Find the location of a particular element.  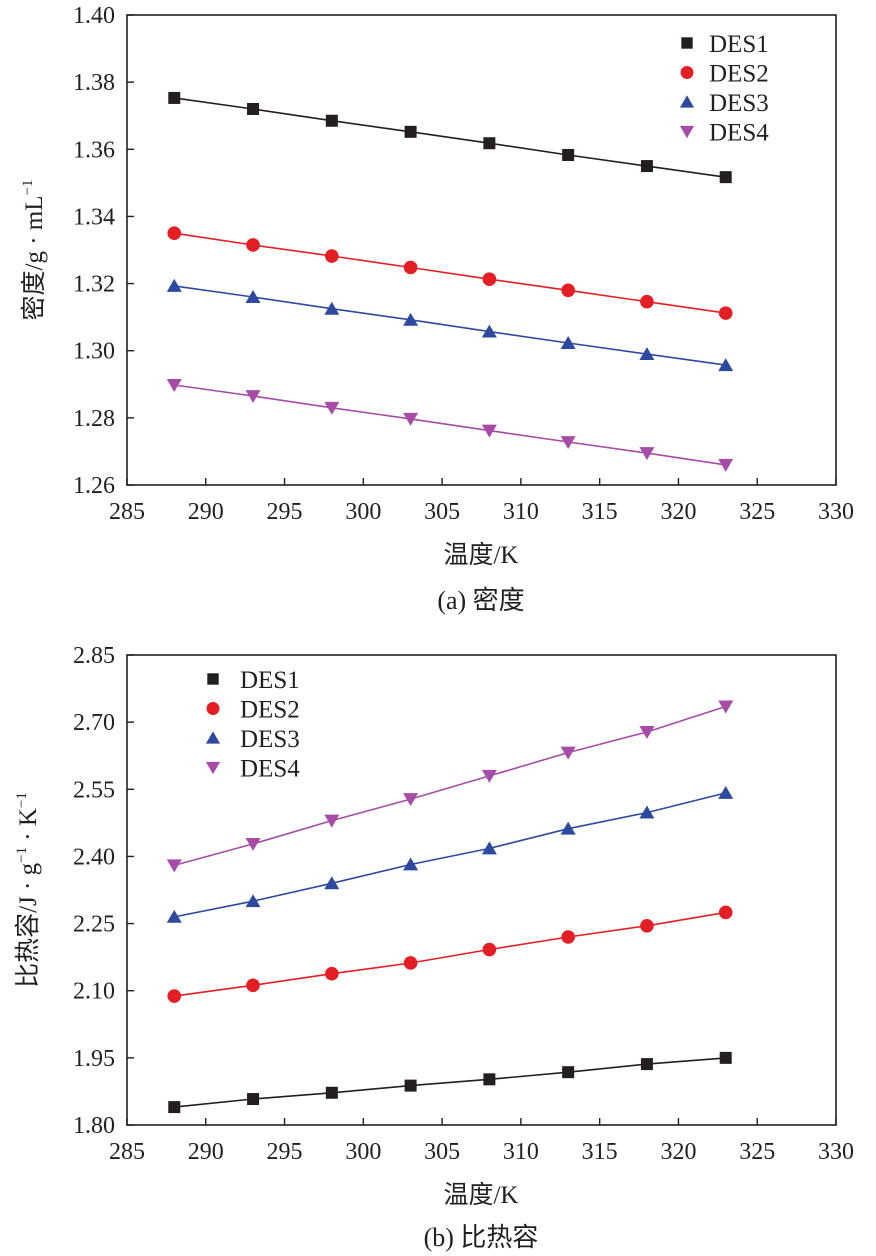

x-tick-label: 300 is located at coordinates (363, 1152).